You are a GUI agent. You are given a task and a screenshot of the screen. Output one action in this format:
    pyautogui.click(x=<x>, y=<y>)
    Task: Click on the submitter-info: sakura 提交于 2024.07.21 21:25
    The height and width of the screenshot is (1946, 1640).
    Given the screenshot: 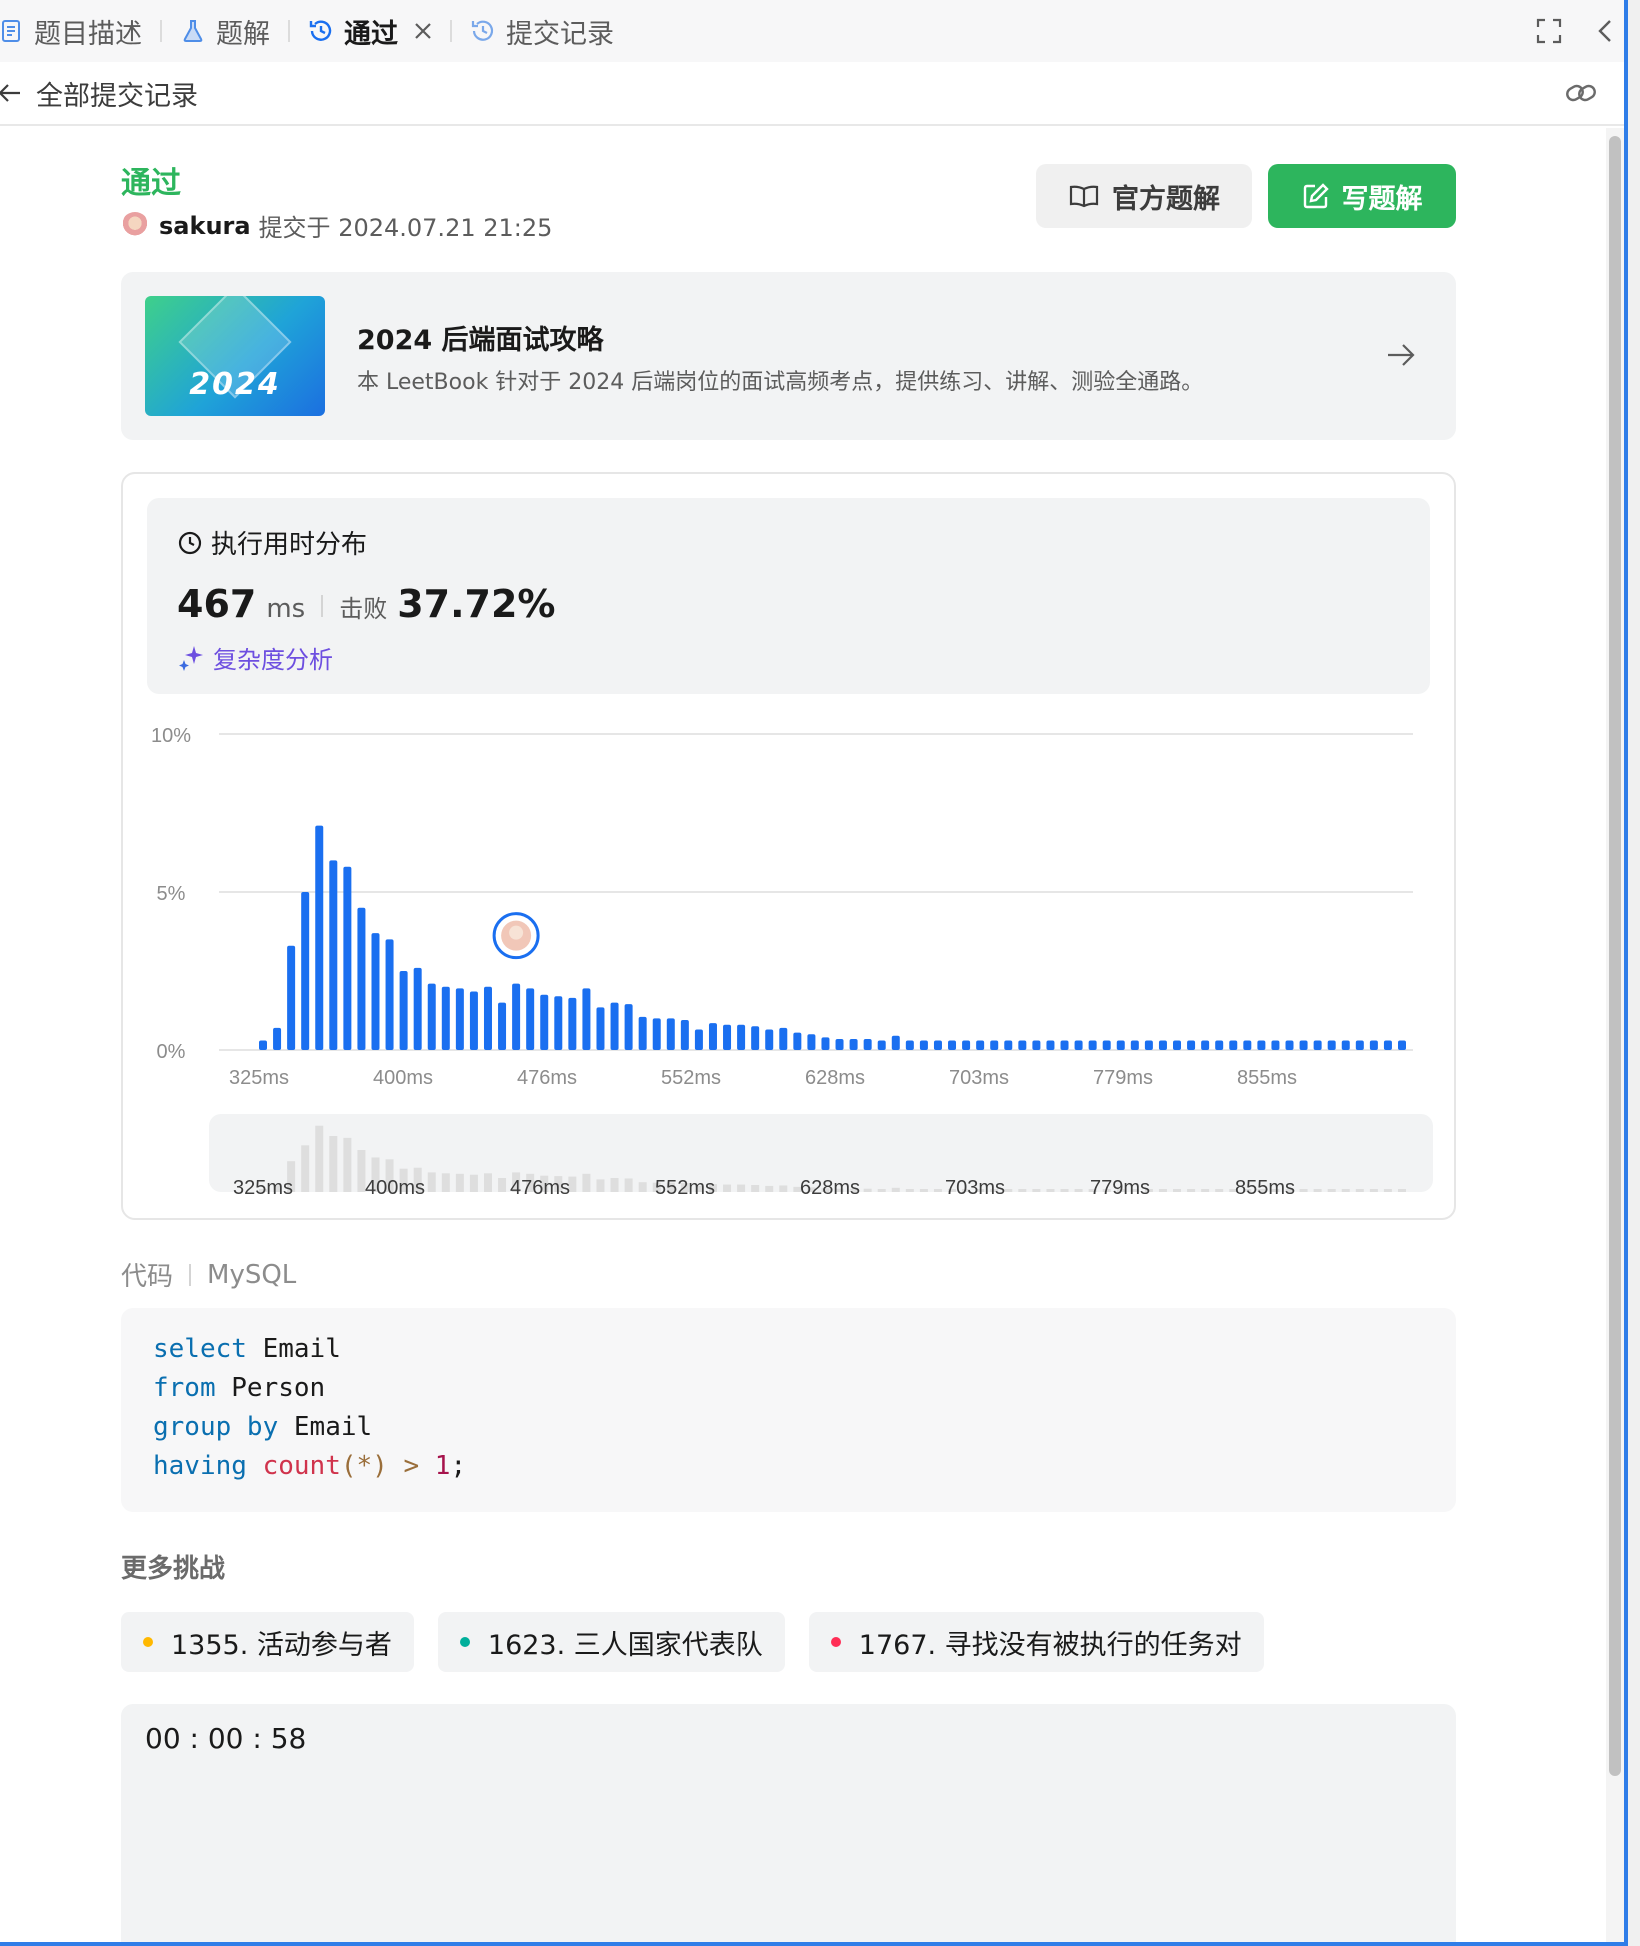 What is the action you would take?
    pyautogui.click(x=336, y=225)
    